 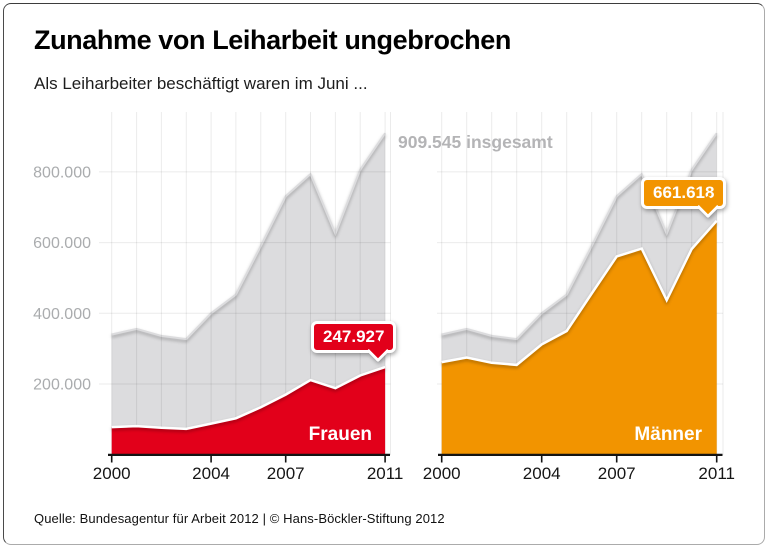 What do you see at coordinates (684, 192) in the screenshot?
I see `callout-maenner-text: 661.618` at bounding box center [684, 192].